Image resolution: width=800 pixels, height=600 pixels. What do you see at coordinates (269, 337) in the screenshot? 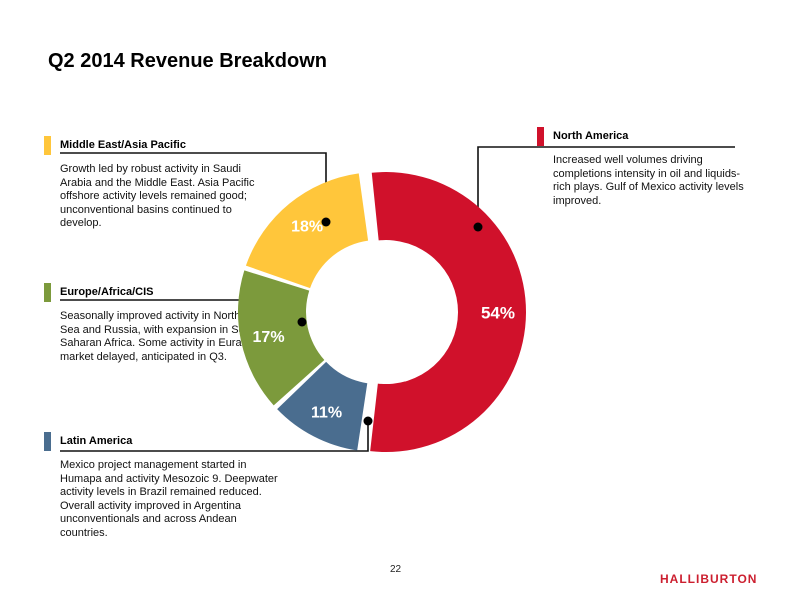
I see `slice-label: 17%` at bounding box center [269, 337].